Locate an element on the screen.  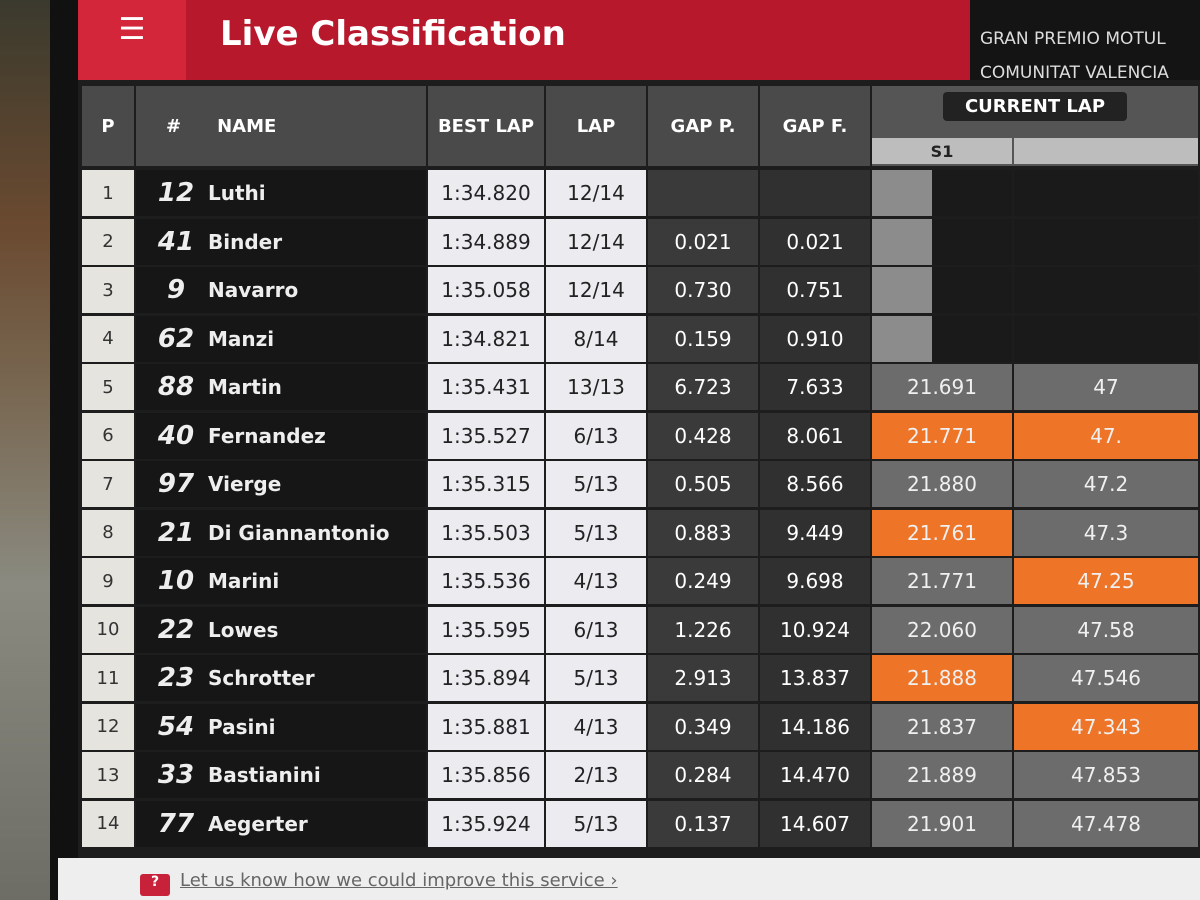
sector1-cell: 21.880 is located at coordinates (942, 484).